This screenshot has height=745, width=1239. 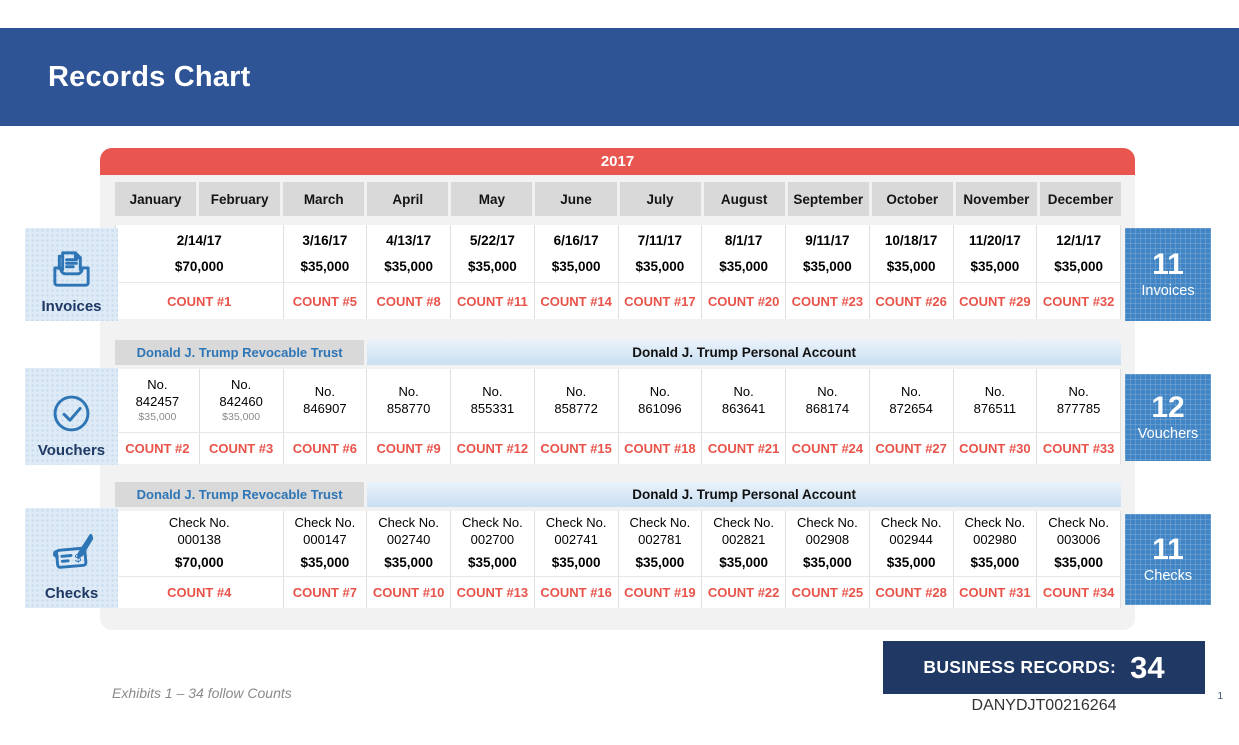 What do you see at coordinates (743, 240) in the screenshot?
I see `record-line: 8/1/17` at bounding box center [743, 240].